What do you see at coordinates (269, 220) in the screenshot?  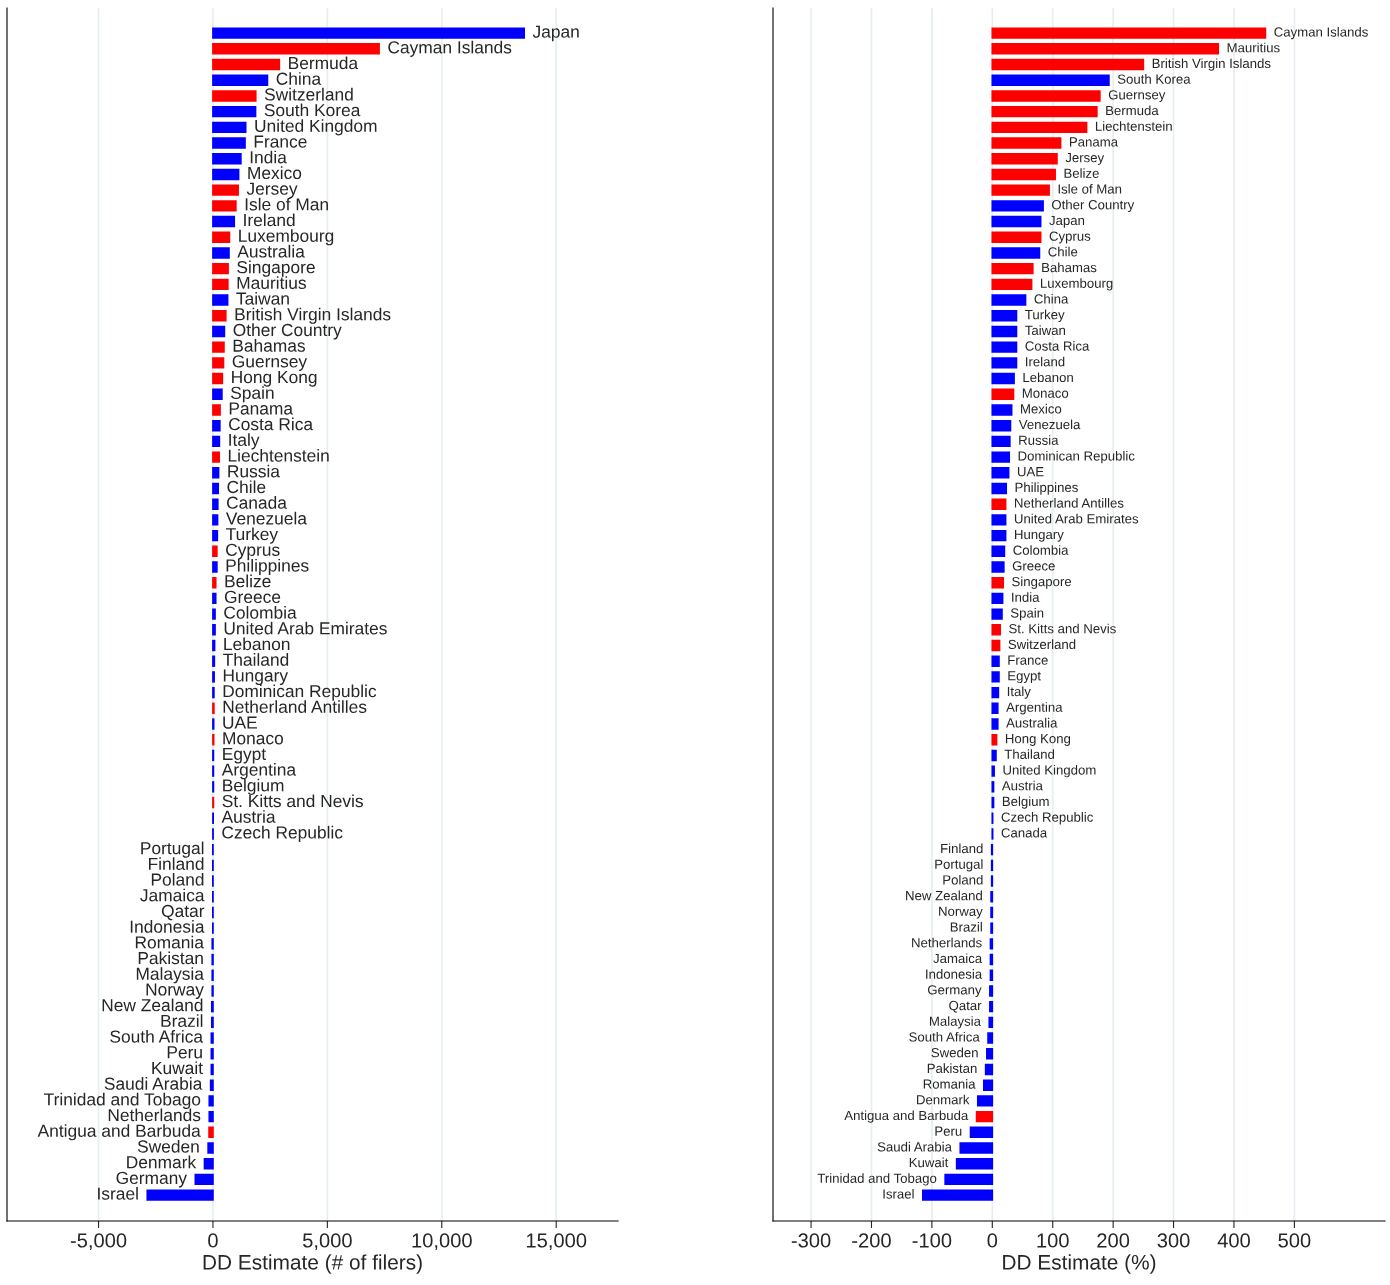 I see `category-label: Ireland` at bounding box center [269, 220].